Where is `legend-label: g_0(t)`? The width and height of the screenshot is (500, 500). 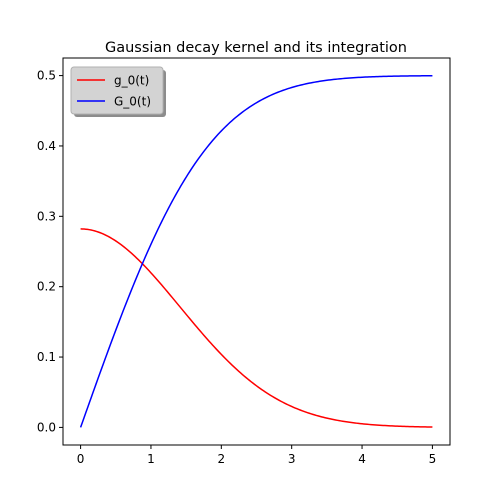 legend-label: g_0(t) is located at coordinates (131, 81).